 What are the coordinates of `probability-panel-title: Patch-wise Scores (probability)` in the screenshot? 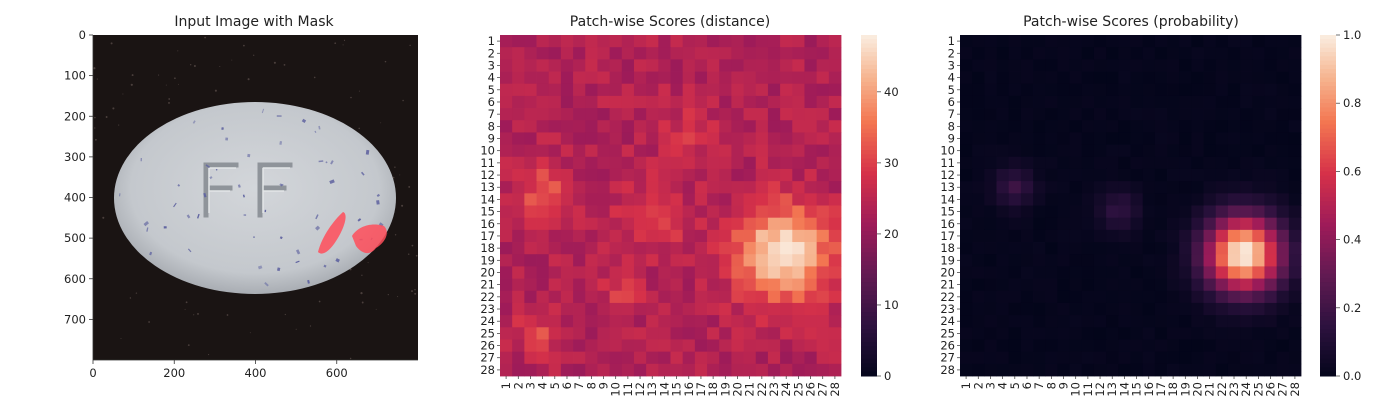 It's located at (1131, 22).